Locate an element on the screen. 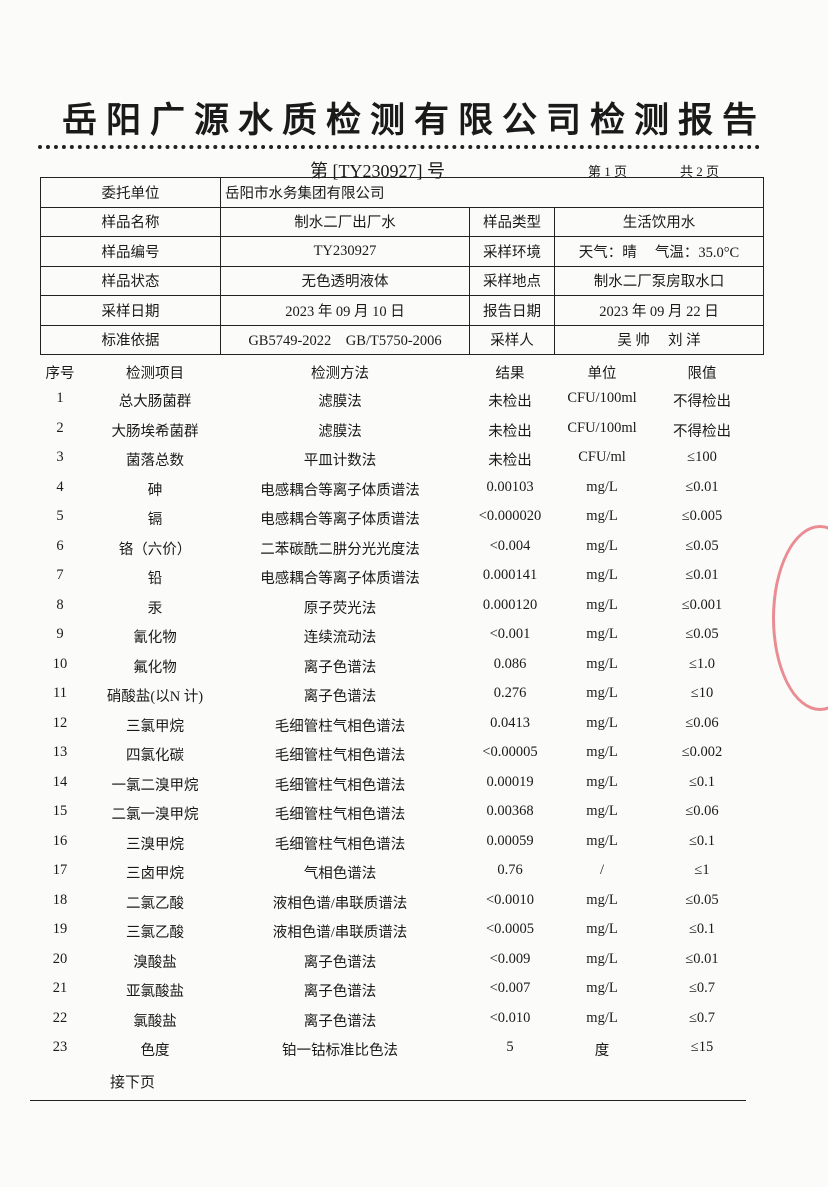  result-cell: 离子色谱法 is located at coordinates (340, 1021).